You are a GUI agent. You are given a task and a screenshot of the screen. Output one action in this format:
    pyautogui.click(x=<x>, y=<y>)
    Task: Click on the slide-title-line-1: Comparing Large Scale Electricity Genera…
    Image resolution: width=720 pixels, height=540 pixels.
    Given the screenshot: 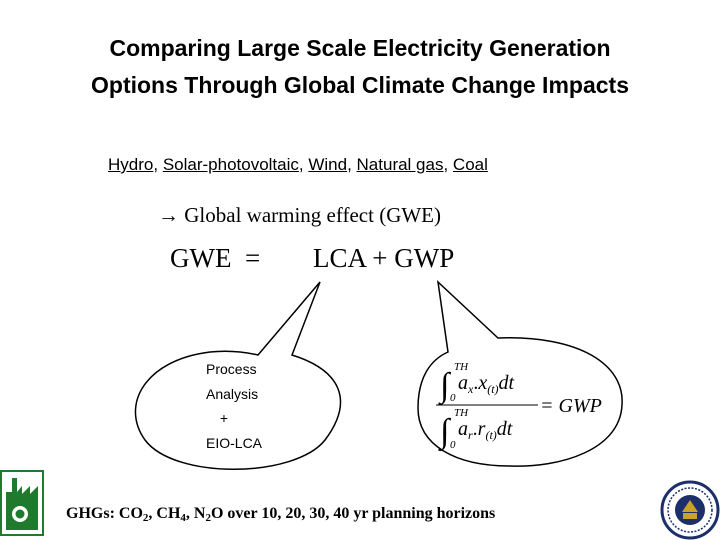 What is the action you would take?
    pyautogui.click(x=360, y=48)
    